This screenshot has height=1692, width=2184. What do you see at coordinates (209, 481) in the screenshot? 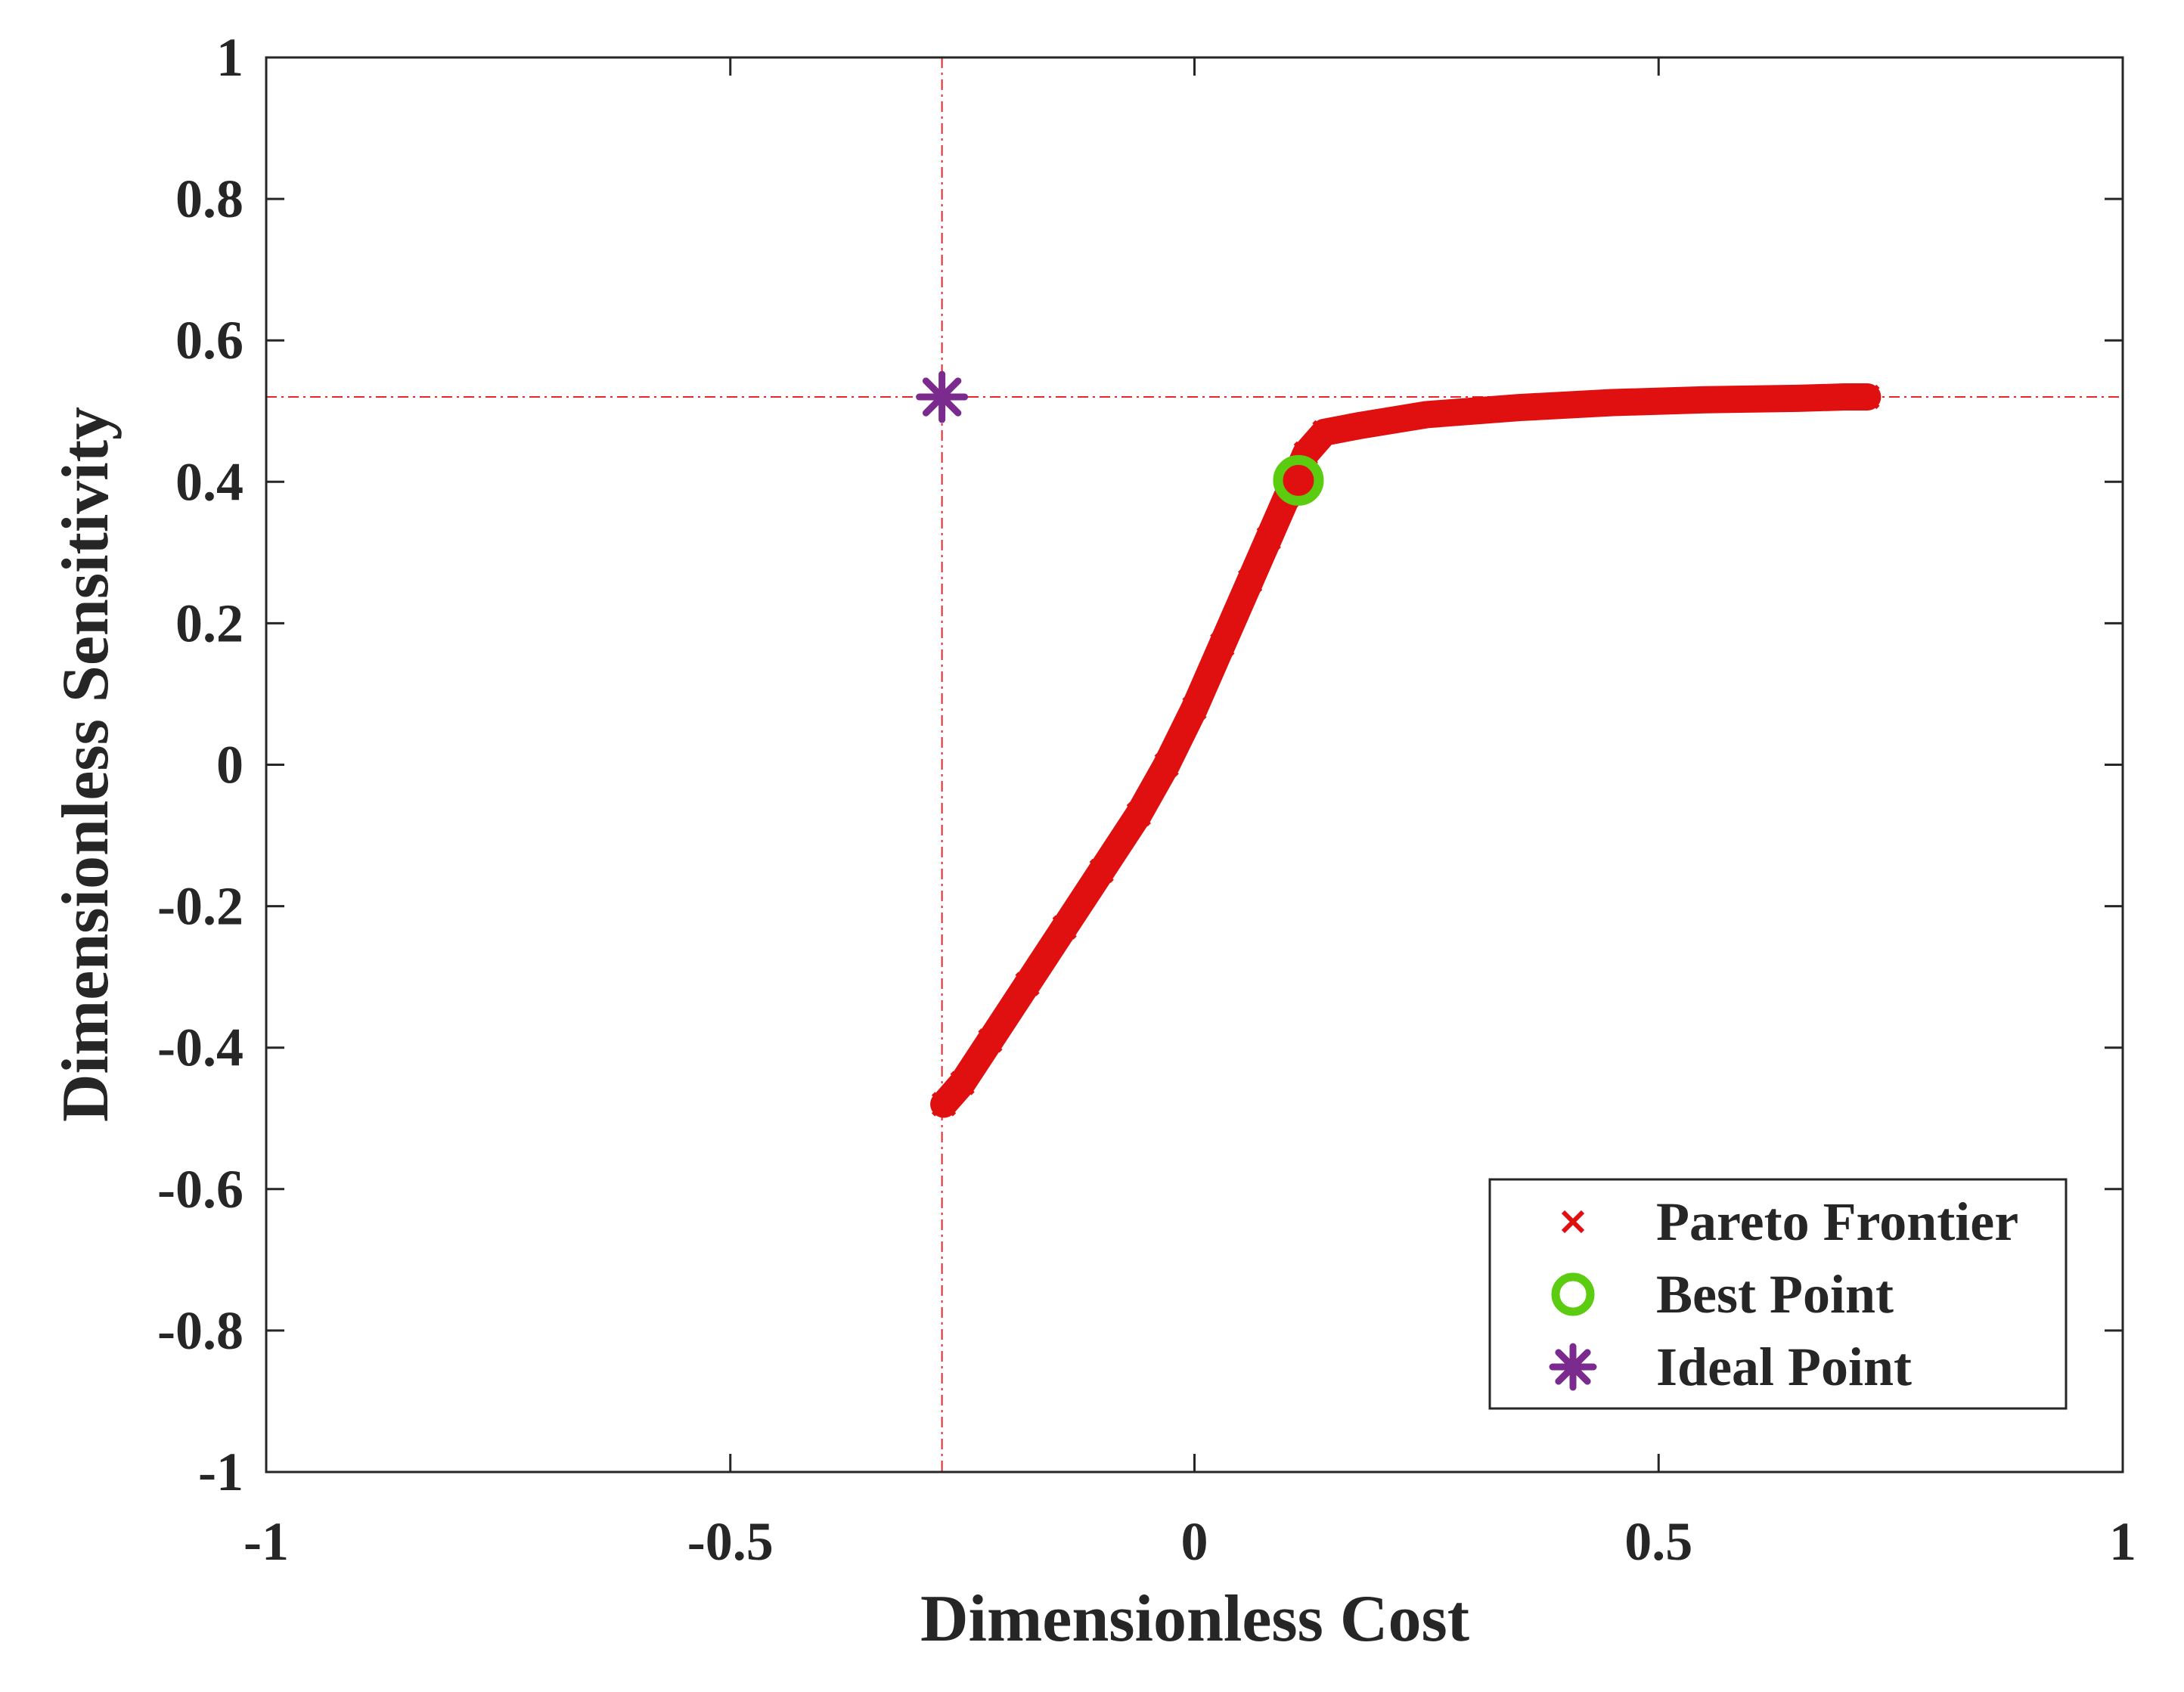
I see `y-tick-label: 0.4` at bounding box center [209, 481].